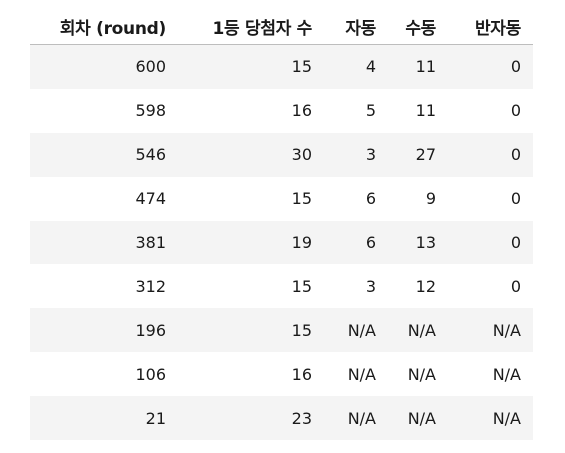  I want to click on column-header-round: 회차 (round), so click(102, 26).